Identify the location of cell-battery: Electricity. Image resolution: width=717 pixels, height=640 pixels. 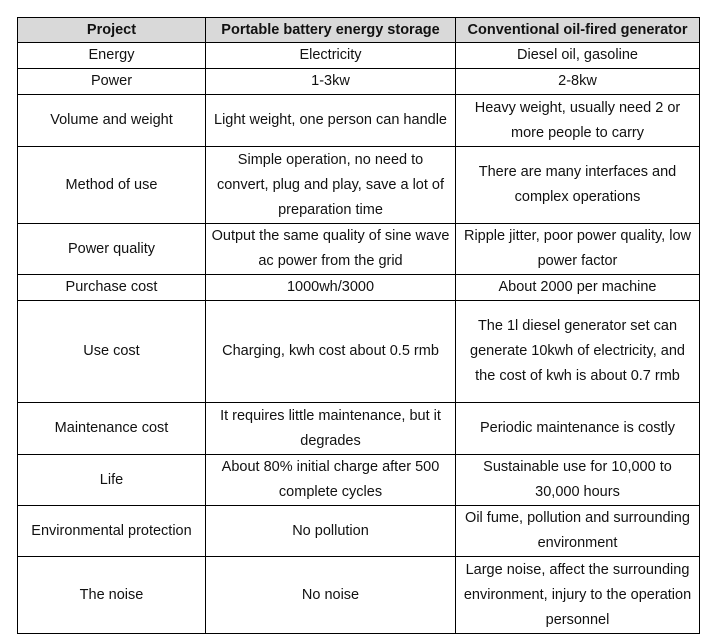
(330, 55).